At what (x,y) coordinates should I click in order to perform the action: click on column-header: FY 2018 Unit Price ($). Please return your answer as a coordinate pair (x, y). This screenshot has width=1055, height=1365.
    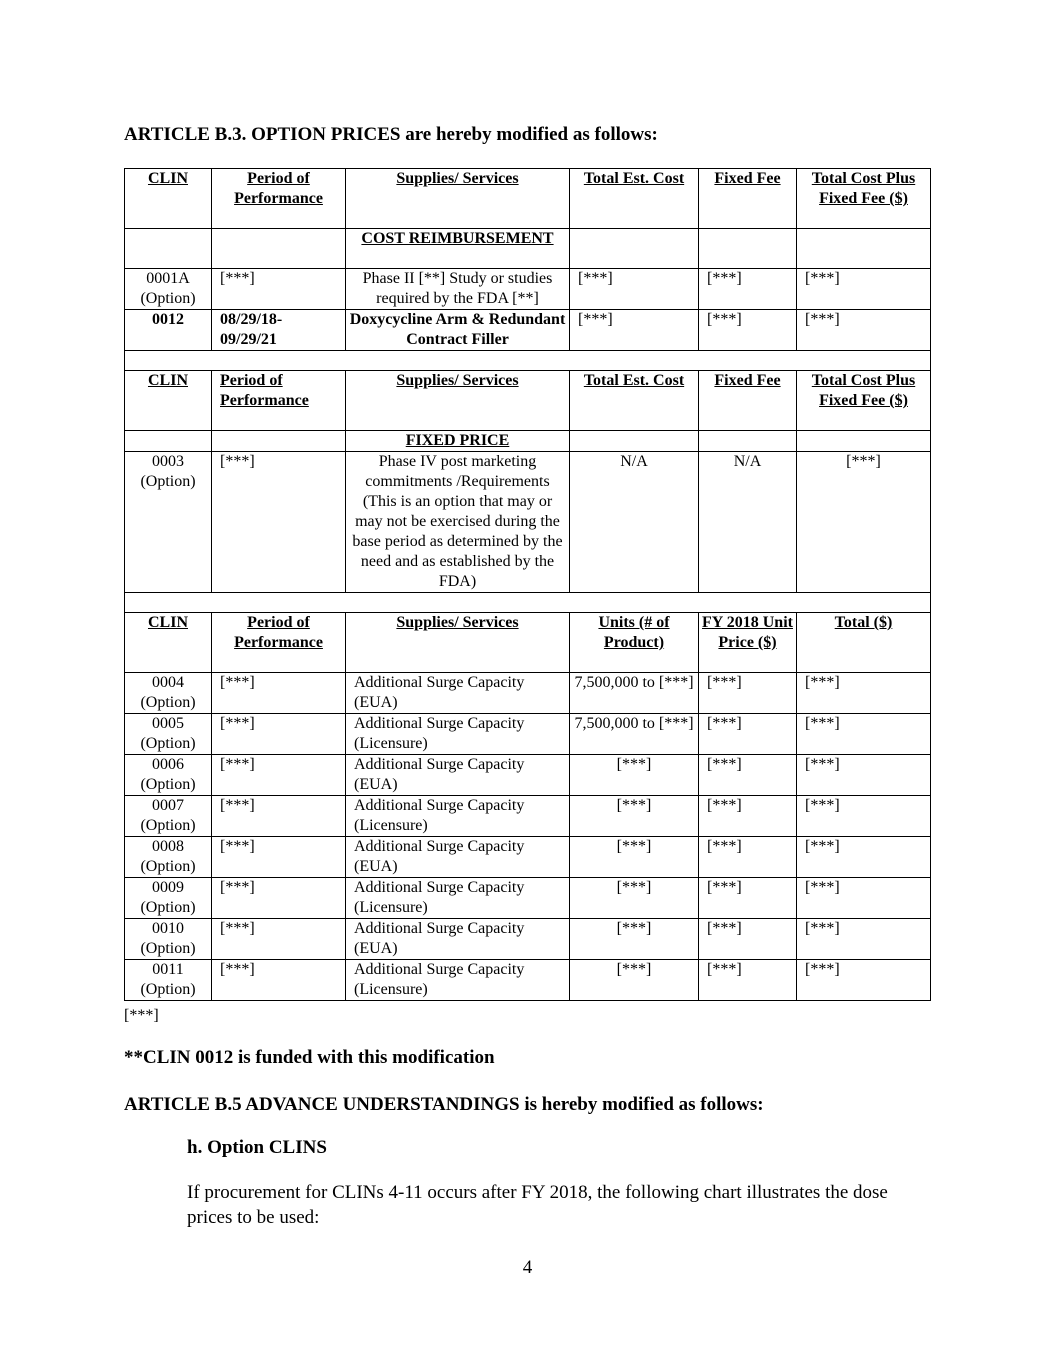
    Looking at the image, I should click on (747, 642).